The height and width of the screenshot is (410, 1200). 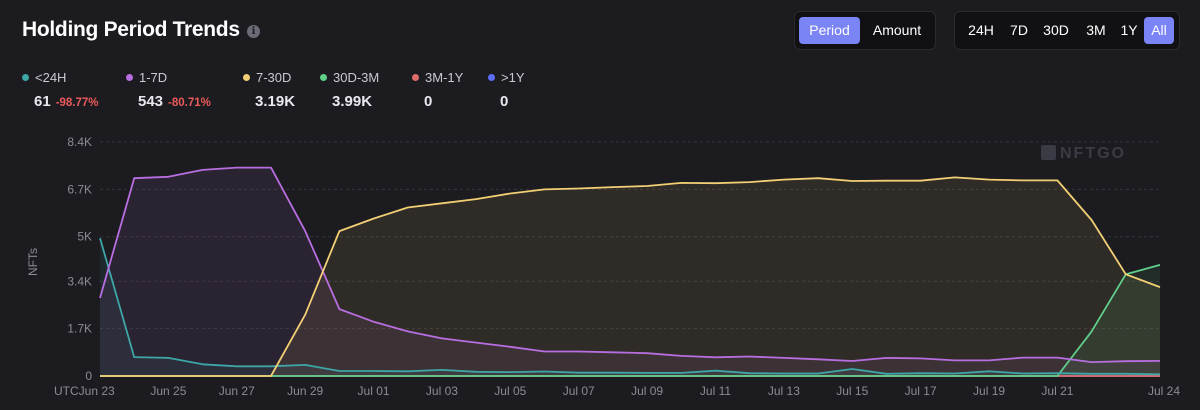 I want to click on x-tick-label: Jul 13, so click(x=784, y=391).